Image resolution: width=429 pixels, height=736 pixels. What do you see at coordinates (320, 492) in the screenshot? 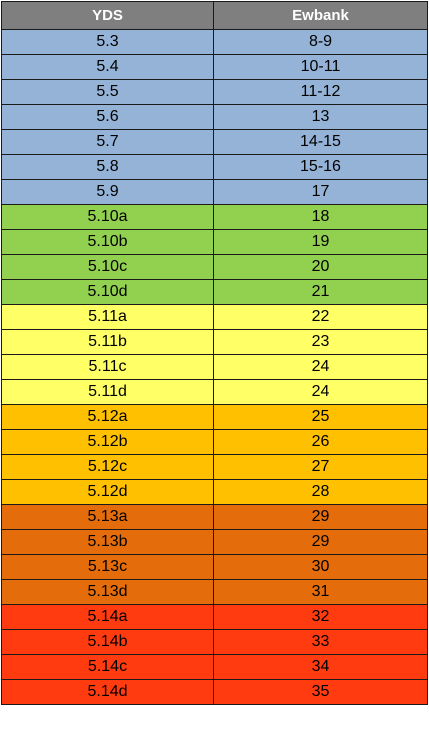
I see `ewbank-grade-cell: 28` at bounding box center [320, 492].